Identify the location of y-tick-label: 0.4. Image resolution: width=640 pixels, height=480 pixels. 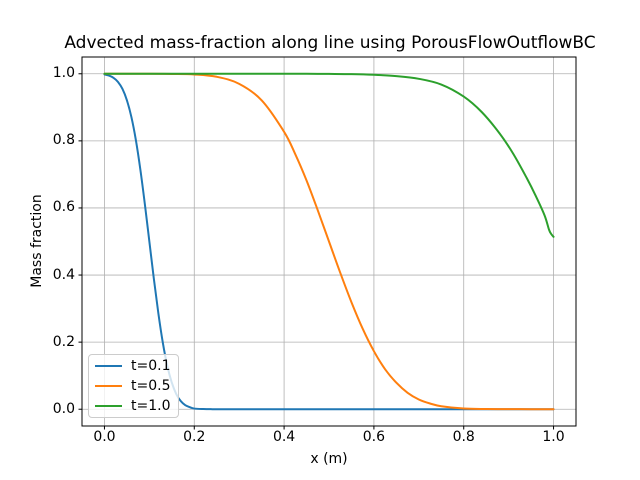
(63, 274).